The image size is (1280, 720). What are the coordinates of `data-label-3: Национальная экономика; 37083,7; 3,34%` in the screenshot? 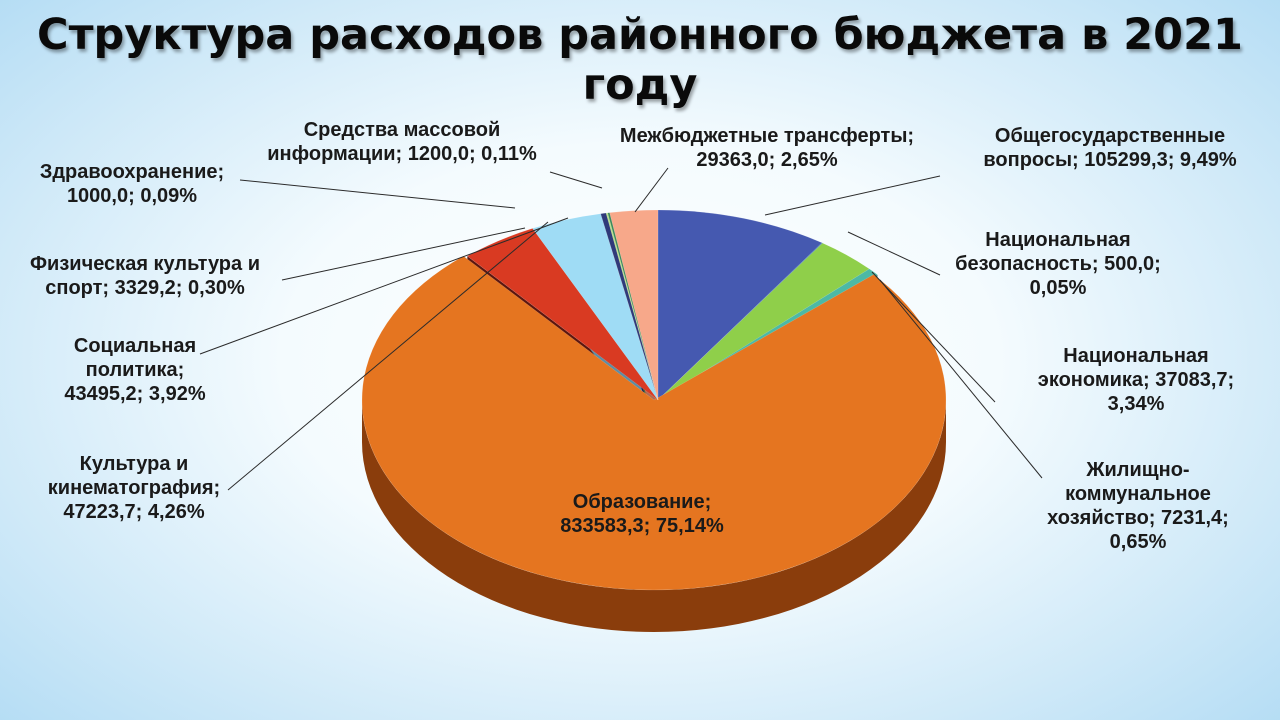 It's located at (1136, 380).